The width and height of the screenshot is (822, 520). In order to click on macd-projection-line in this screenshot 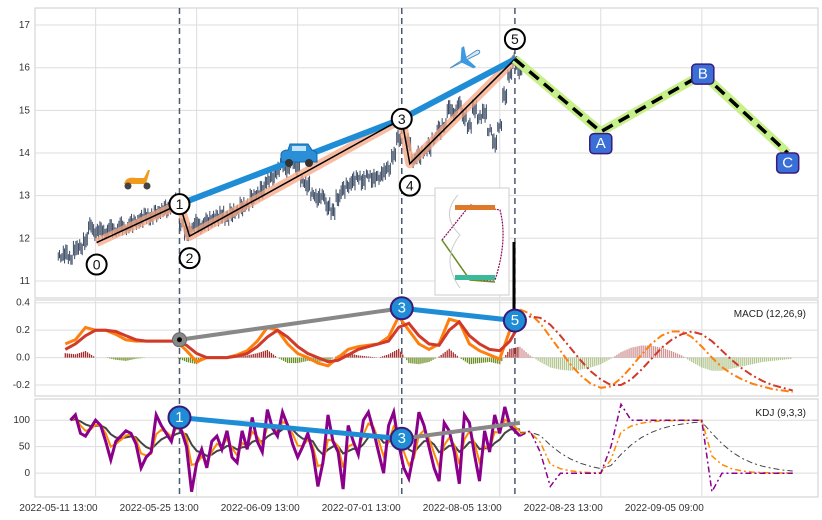, I will do `click(656, 350)`.